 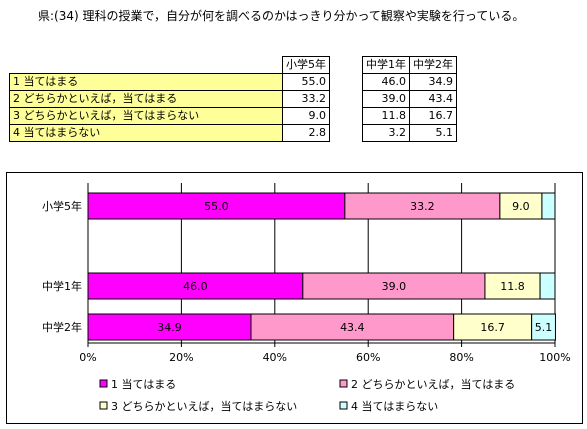 I want to click on table-row: 3 どちらかといえば，当てはまらない 9.0 11.8 16.7, so click(x=233, y=116).